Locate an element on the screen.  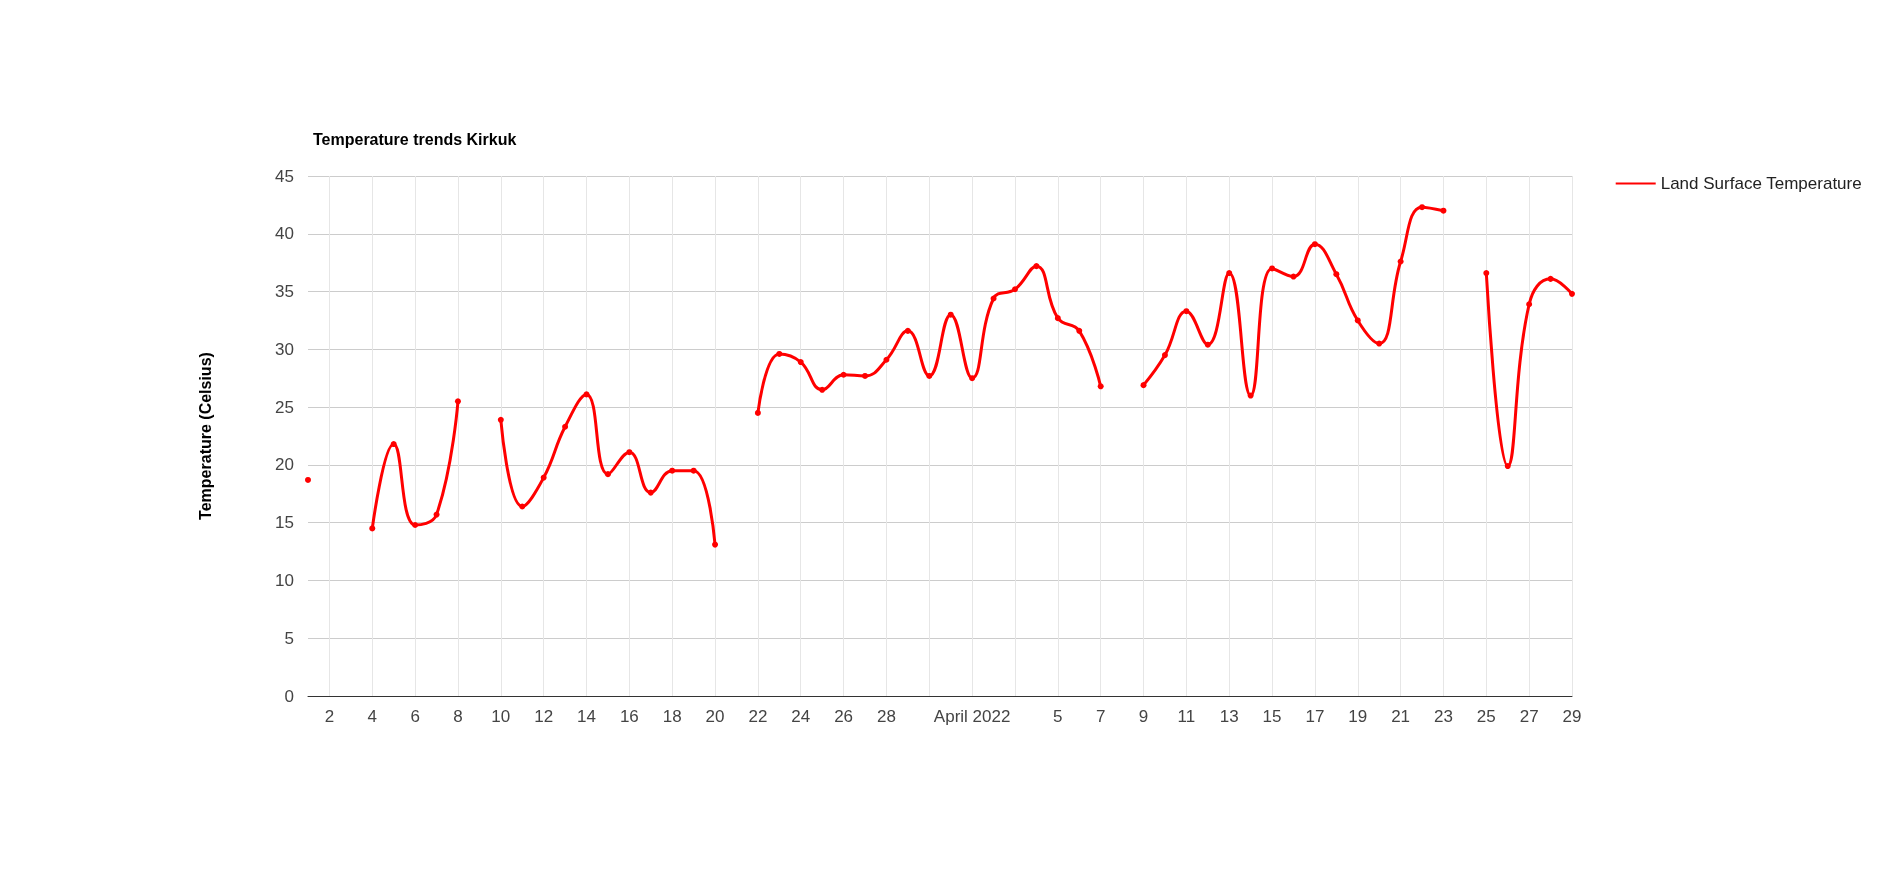
y-tick-label: 5 is located at coordinates (289, 638).